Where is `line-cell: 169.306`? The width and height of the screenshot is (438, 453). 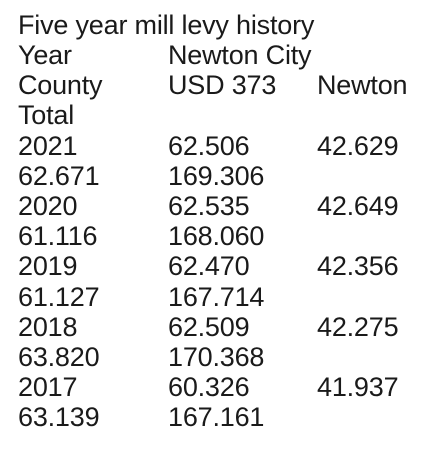 line-cell: 169.306 is located at coordinates (216, 175).